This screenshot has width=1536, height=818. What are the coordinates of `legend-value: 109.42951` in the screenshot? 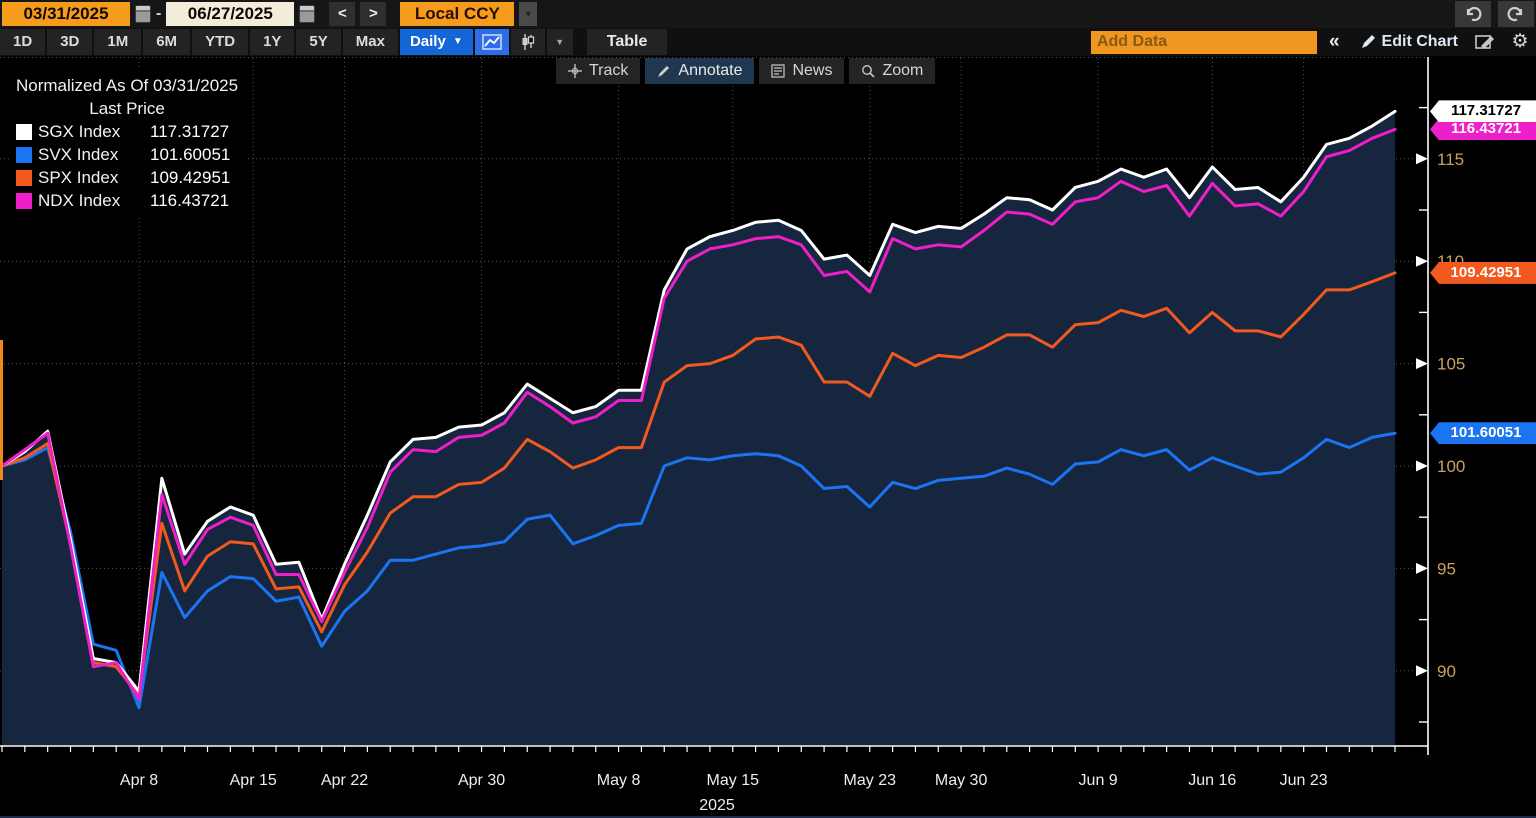 It's located at (190, 177).